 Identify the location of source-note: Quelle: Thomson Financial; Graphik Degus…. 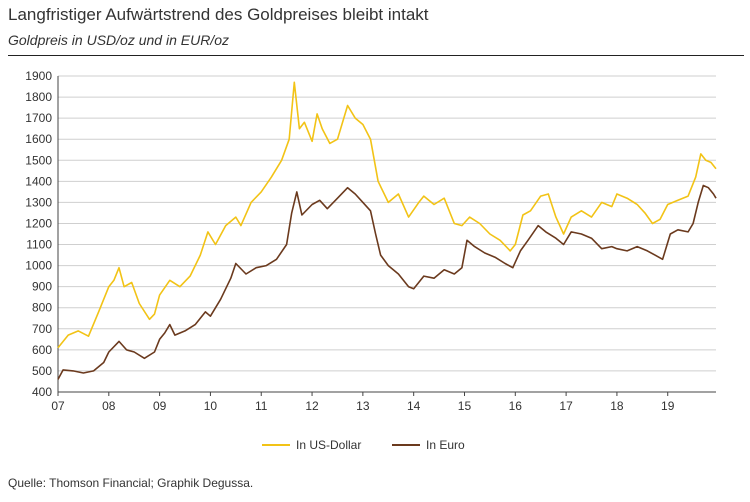
(131, 483).